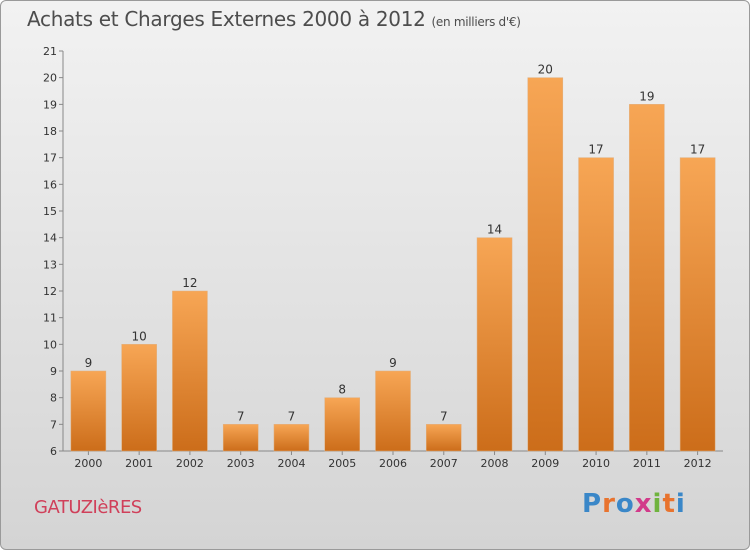 This screenshot has height=550, width=750. What do you see at coordinates (669, 504) in the screenshot?
I see `logo-letter: t` at bounding box center [669, 504].